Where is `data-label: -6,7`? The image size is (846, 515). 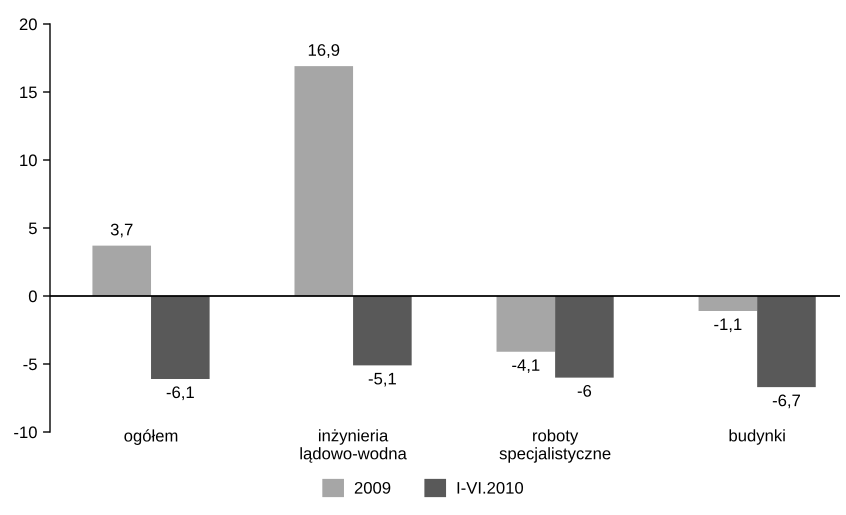
data-label: -6,7 is located at coordinates (786, 401).